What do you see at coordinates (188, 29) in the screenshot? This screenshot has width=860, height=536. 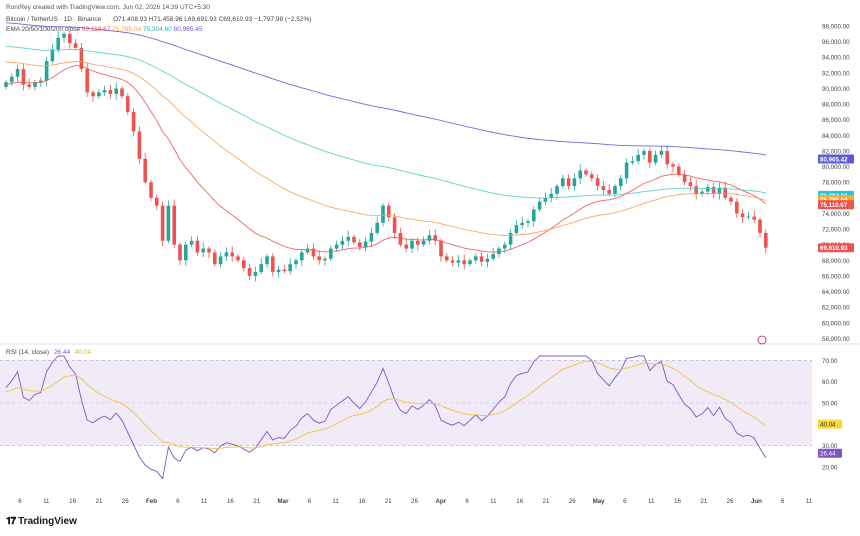 I see `ema-value-200: 80,965.45` at bounding box center [188, 29].